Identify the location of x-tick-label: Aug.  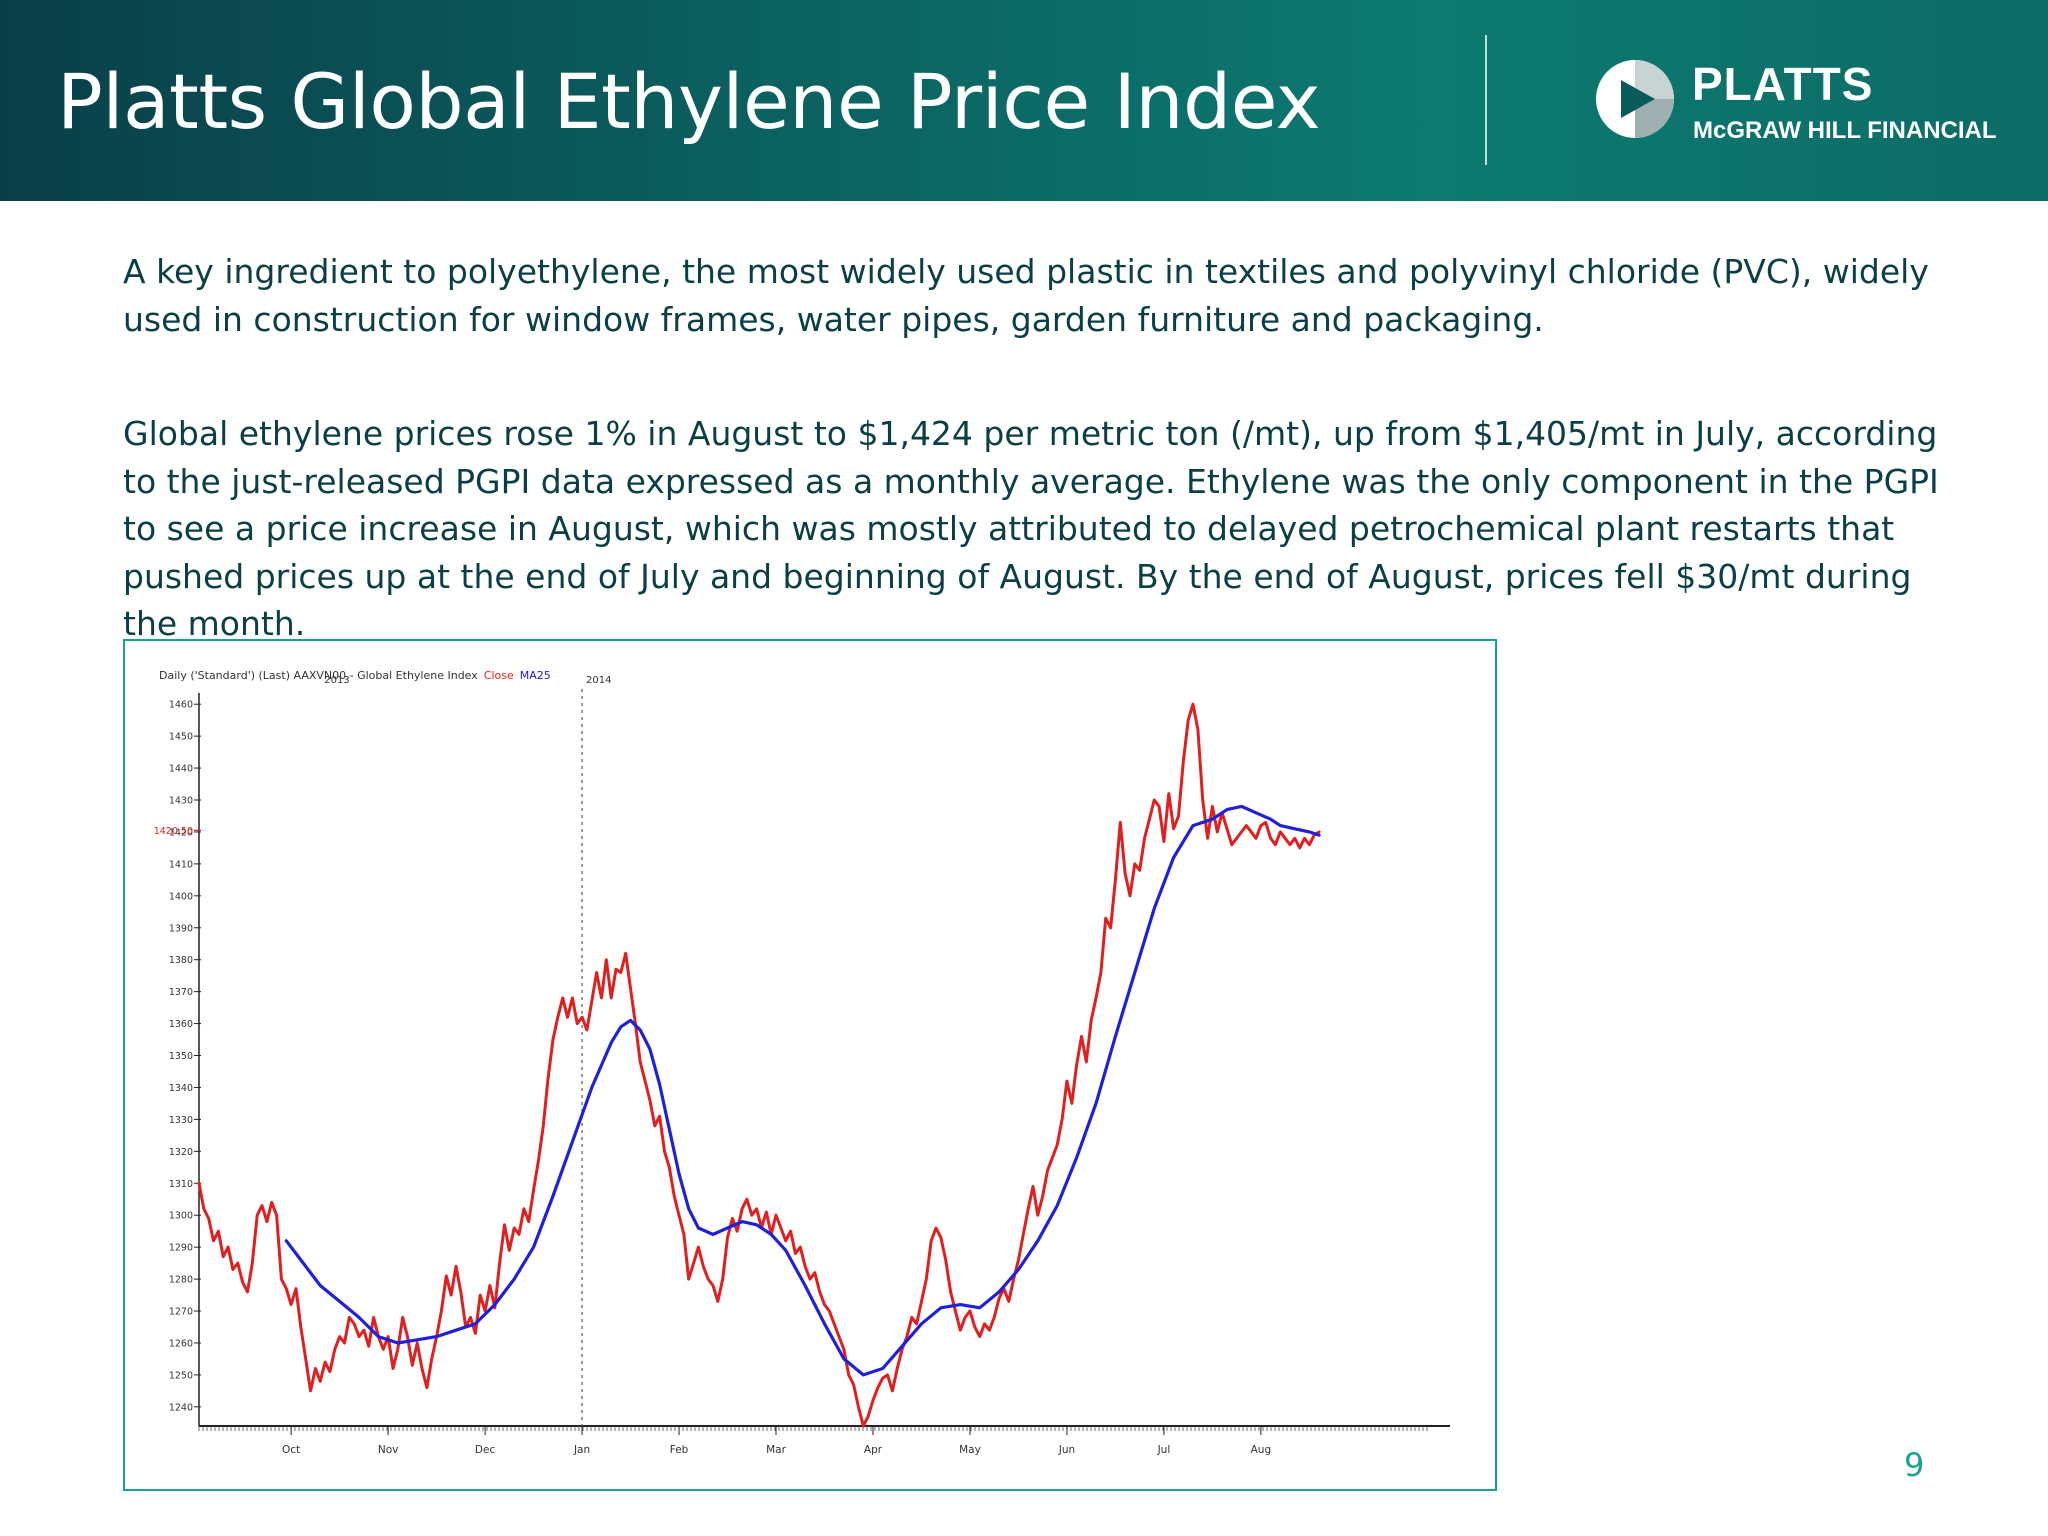
(1261, 1450).